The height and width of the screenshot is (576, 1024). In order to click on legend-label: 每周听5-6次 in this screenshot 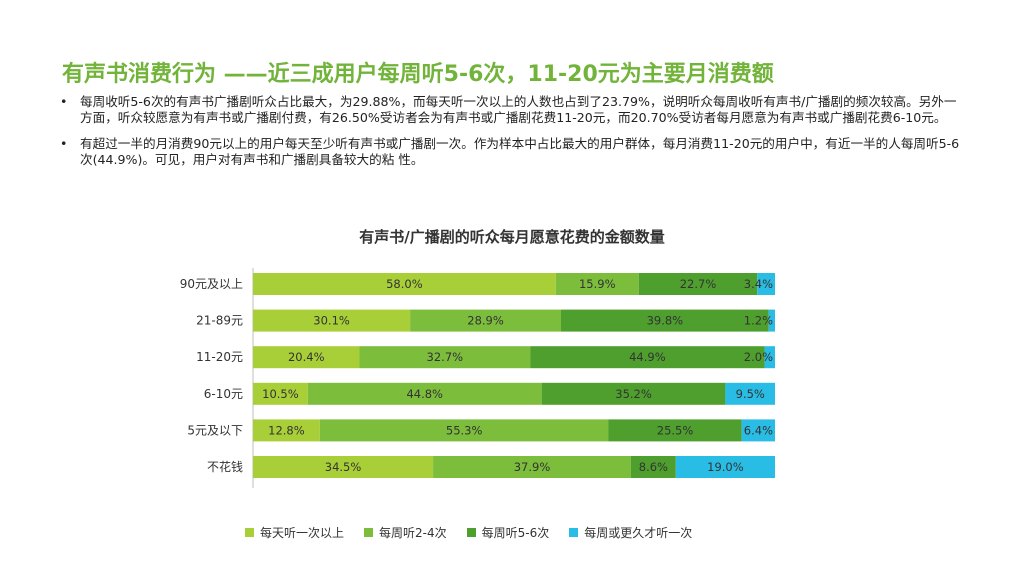, I will do `click(515, 533)`.